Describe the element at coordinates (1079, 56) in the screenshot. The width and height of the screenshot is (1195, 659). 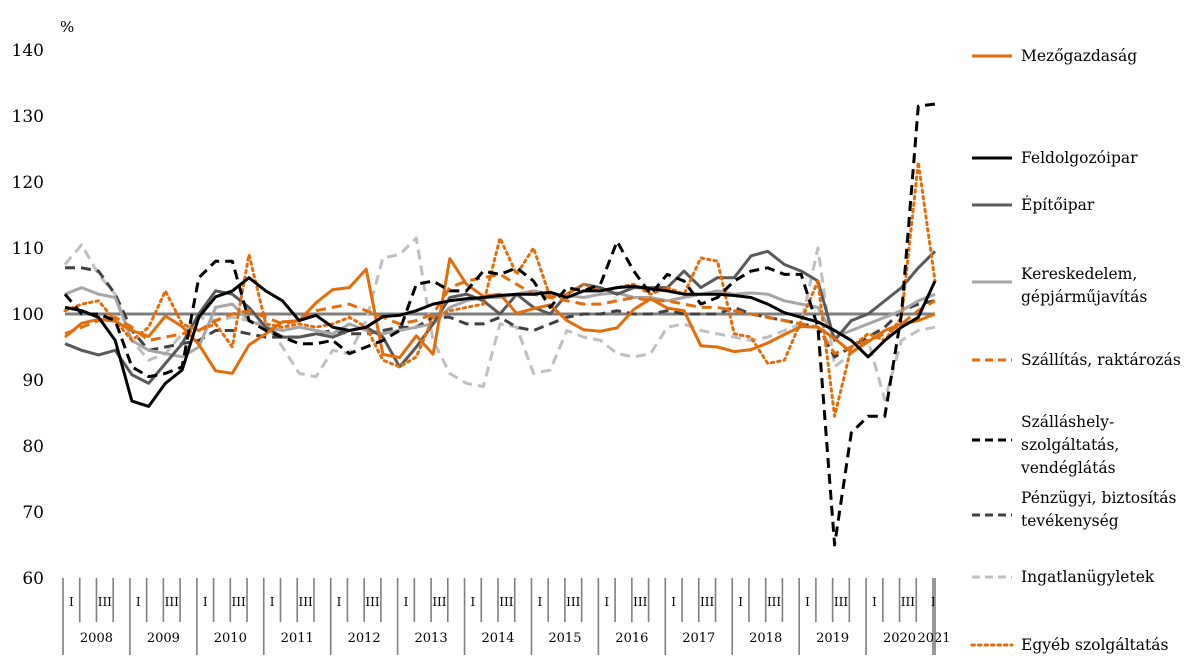
I see `legend-label: Mezőgazdaság` at that location.